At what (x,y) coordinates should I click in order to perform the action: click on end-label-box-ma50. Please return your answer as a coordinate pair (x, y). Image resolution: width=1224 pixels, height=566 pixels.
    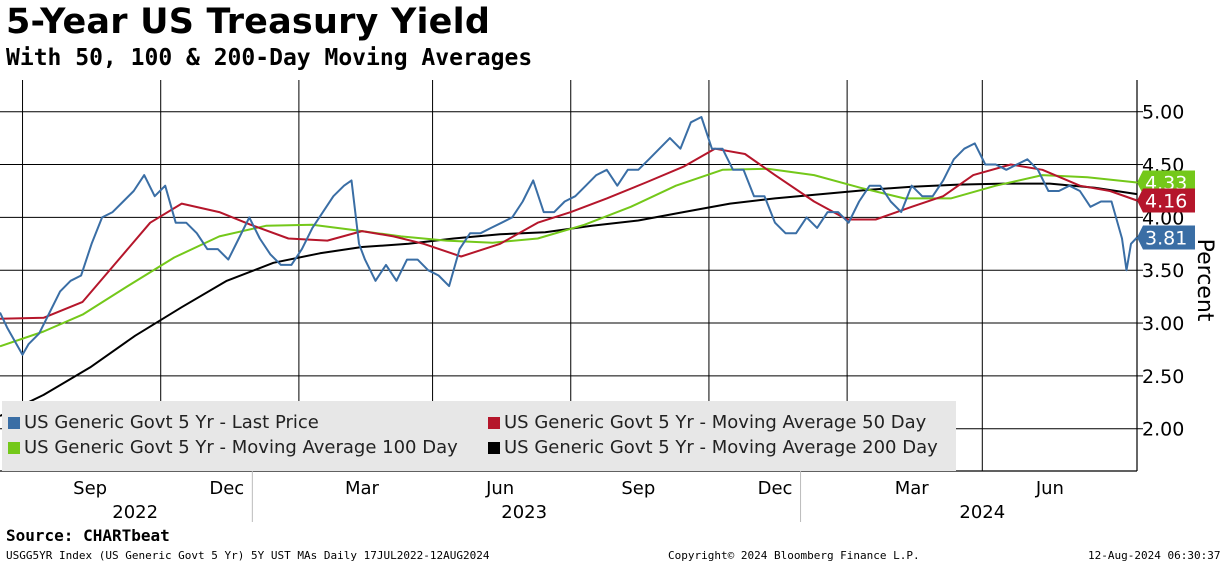
    Looking at the image, I should click on (1166, 200).